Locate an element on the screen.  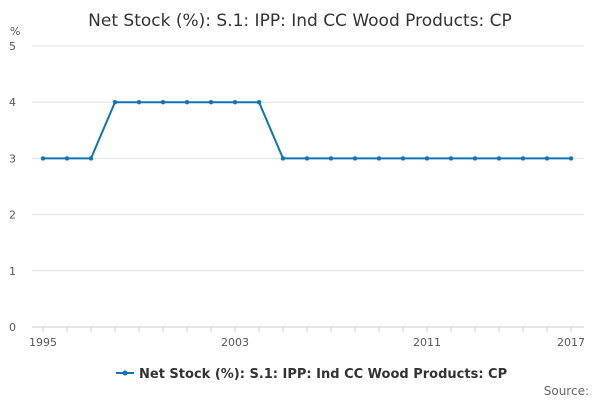
y-axis-unit: % is located at coordinates (15, 31).